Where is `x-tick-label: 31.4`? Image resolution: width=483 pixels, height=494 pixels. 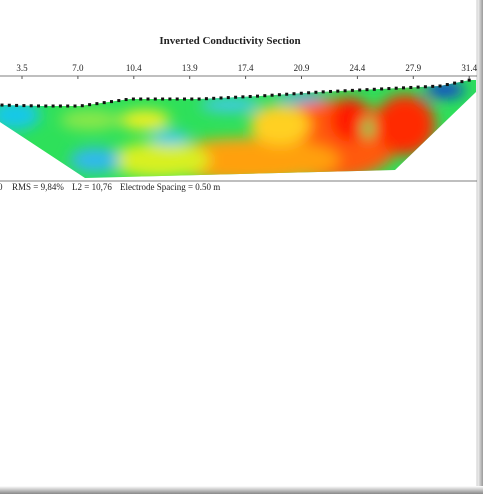
x-tick-label: 31.4 is located at coordinates (469, 68).